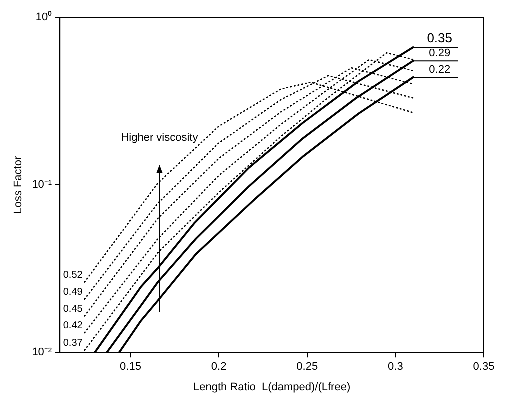 This screenshot has height=406, width=506. I want to click on series-label: 0.42, so click(73, 326).